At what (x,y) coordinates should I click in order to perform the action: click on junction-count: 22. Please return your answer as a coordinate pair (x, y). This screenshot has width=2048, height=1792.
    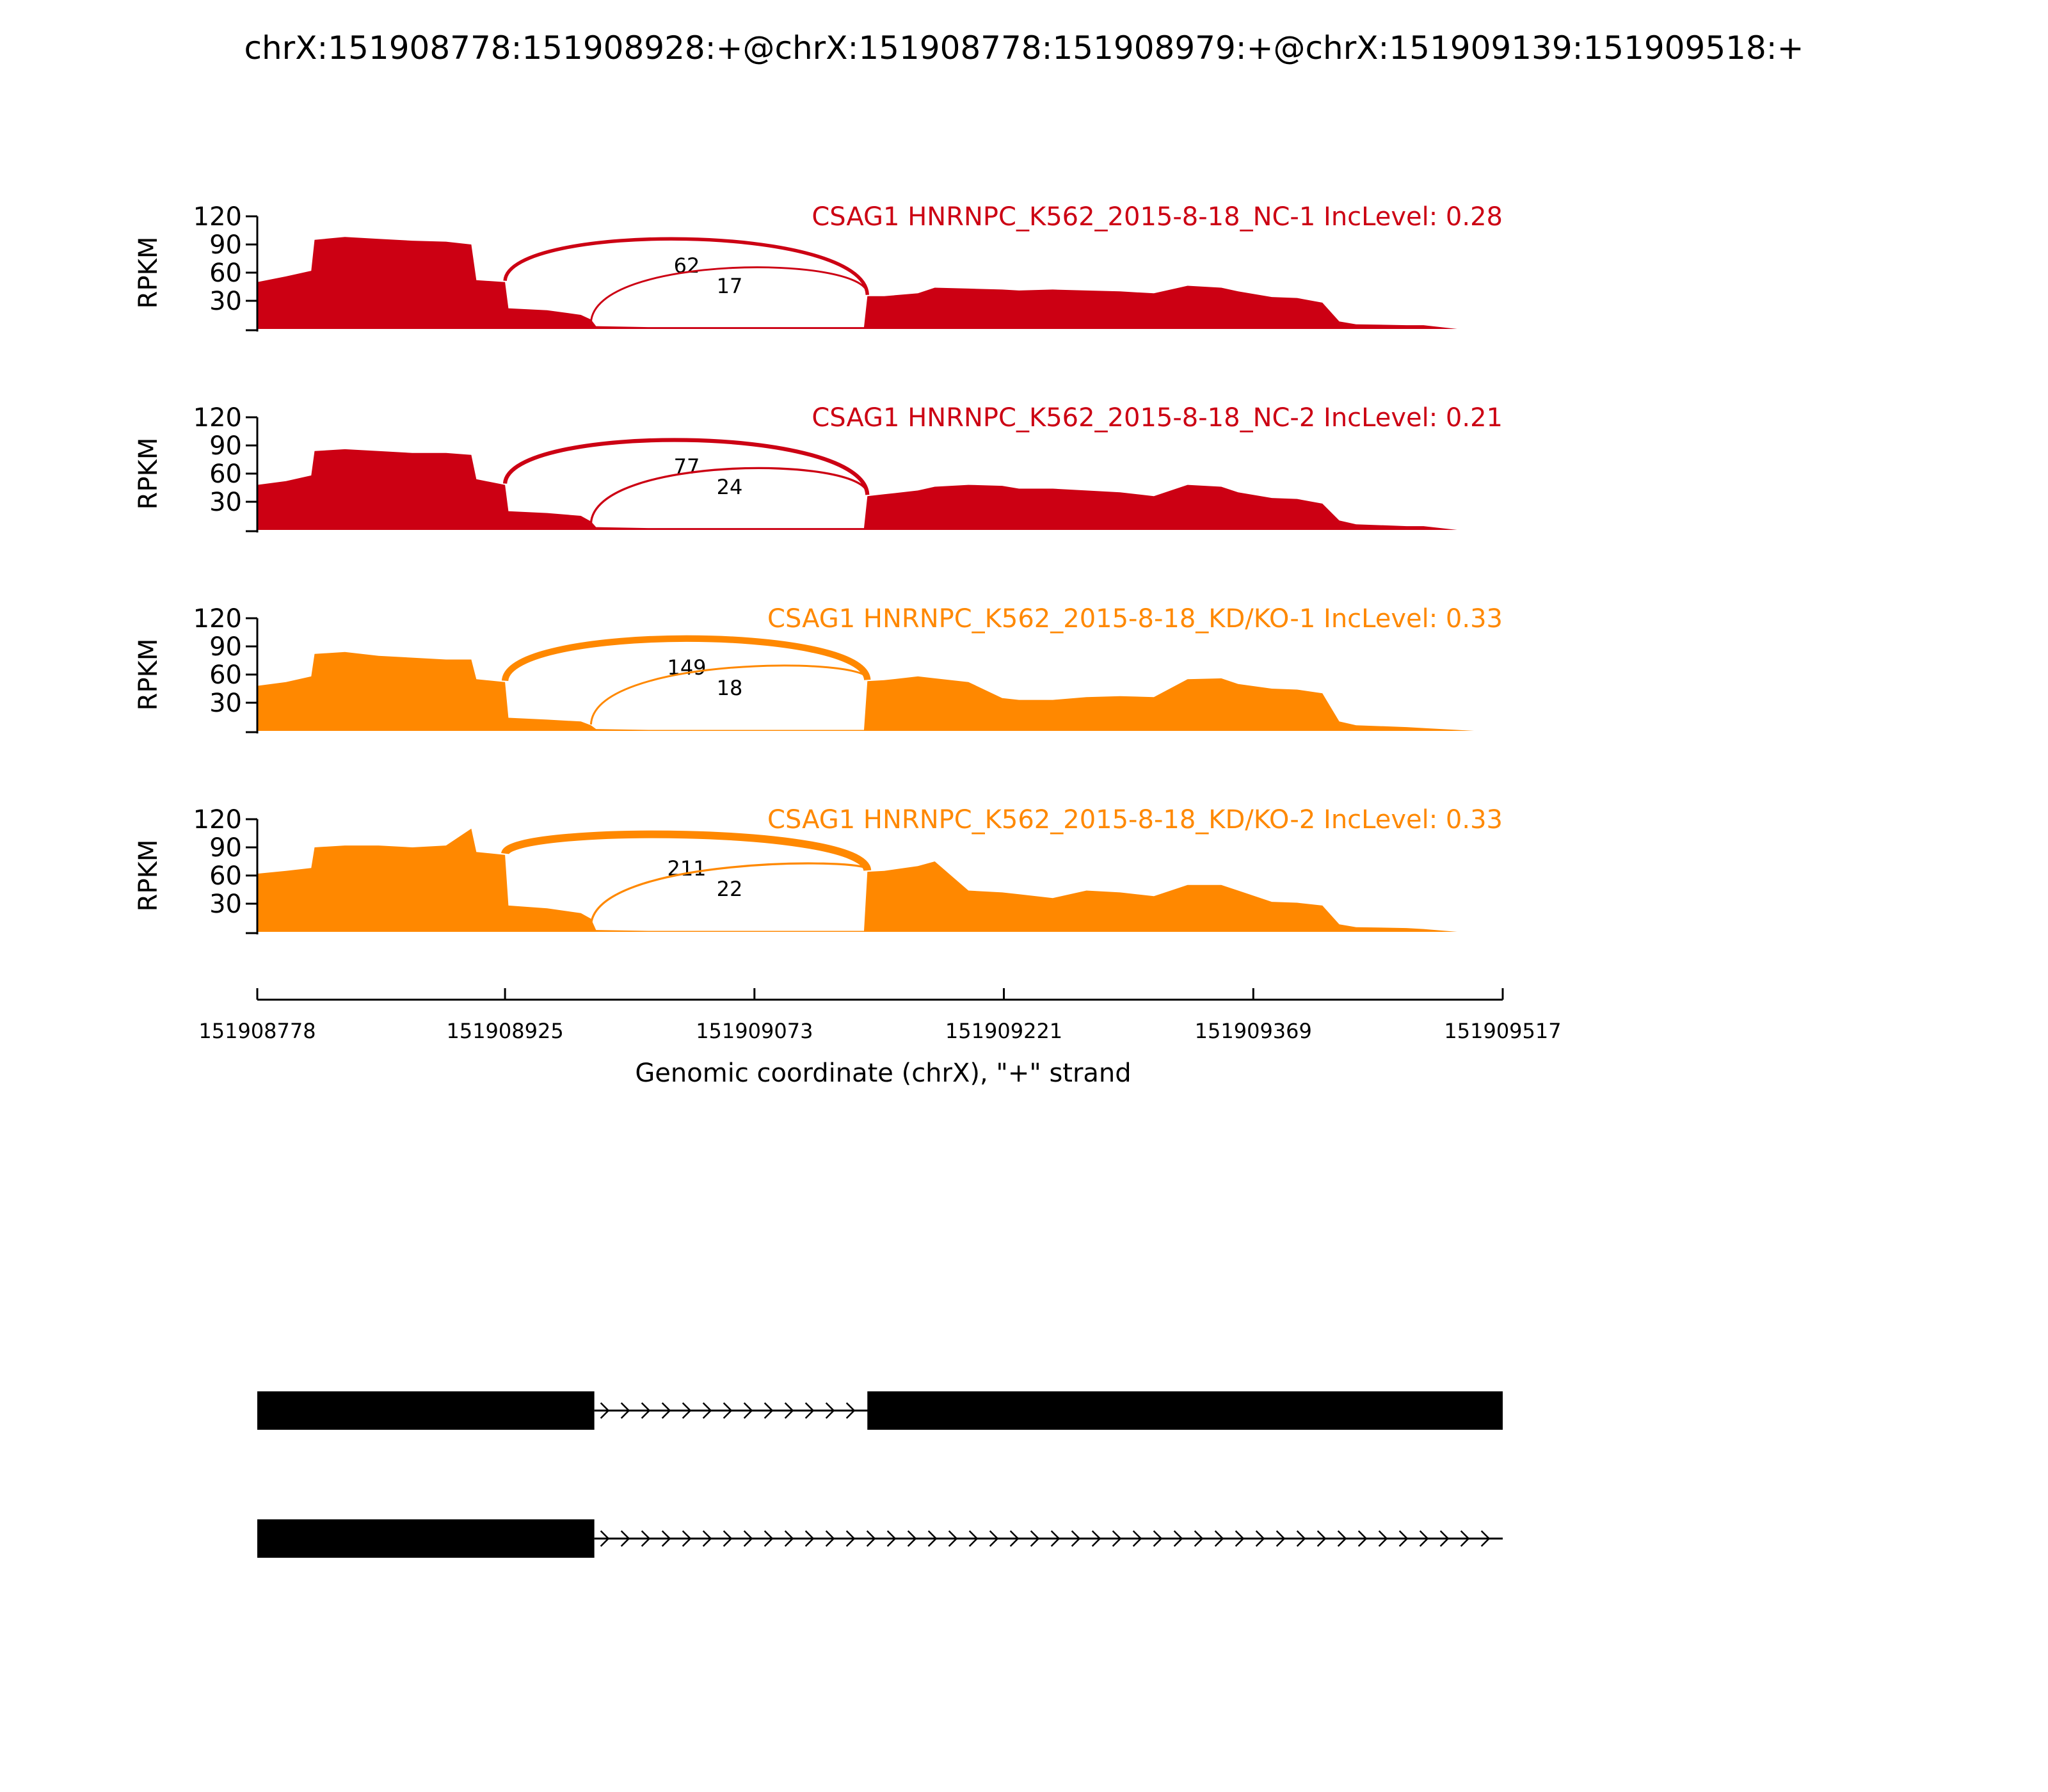
    Looking at the image, I should click on (730, 889).